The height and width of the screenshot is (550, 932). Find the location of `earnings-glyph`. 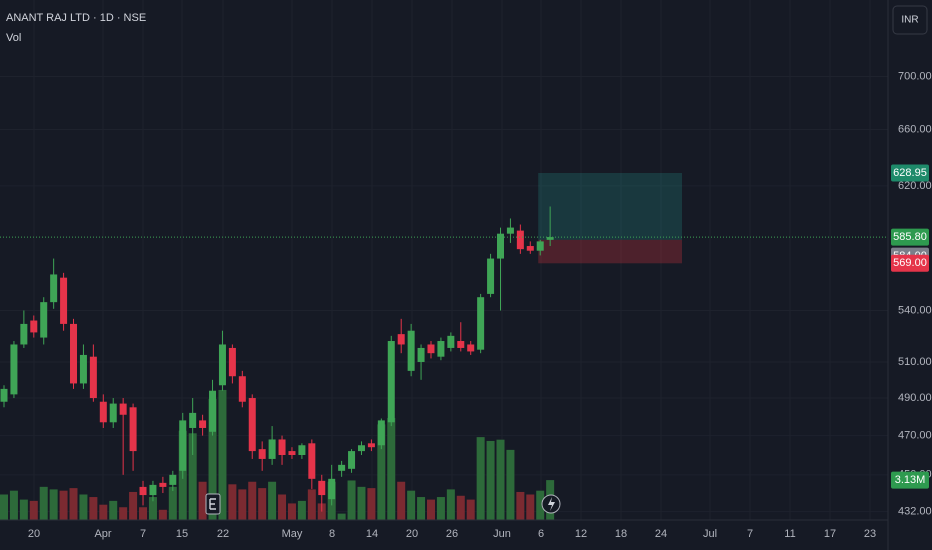

earnings-glyph is located at coordinates (212, 504).